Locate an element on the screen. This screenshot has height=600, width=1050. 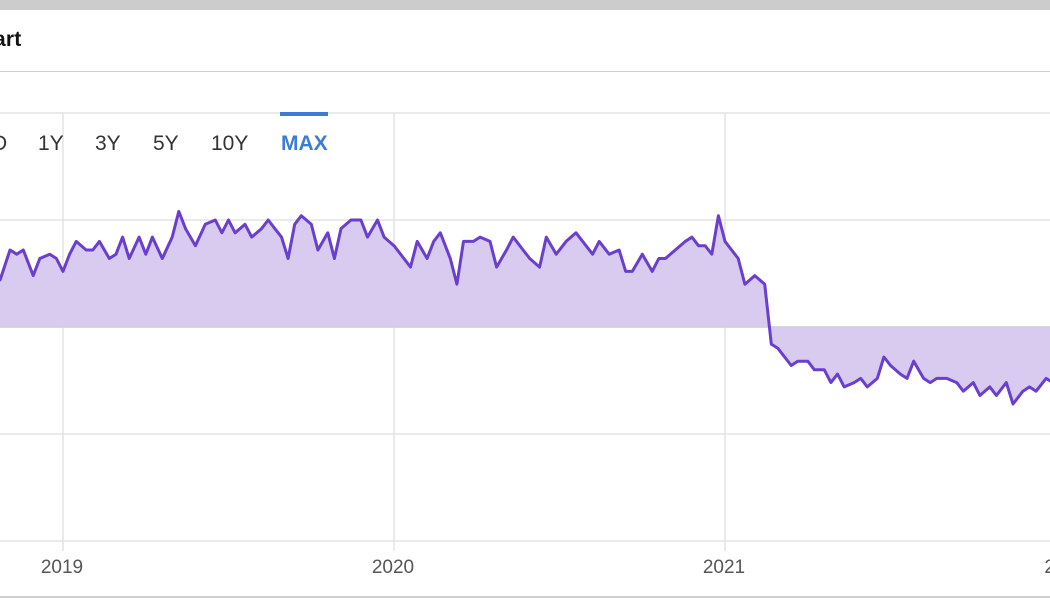
title-divider is located at coordinates (525, 71).